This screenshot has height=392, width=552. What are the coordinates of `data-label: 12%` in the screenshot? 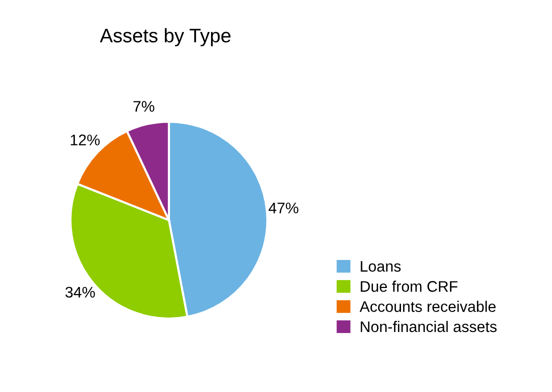 It's located at (85, 140).